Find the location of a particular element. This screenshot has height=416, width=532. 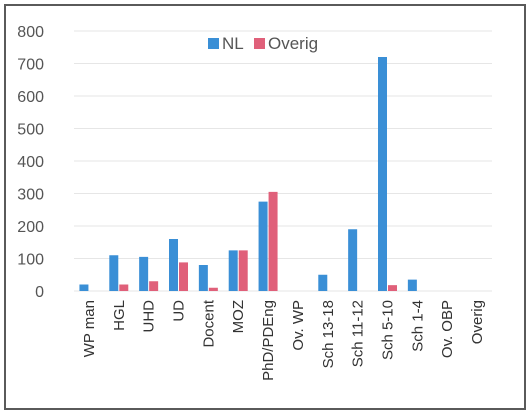

x-tick-label: Docent is located at coordinates (208, 323).